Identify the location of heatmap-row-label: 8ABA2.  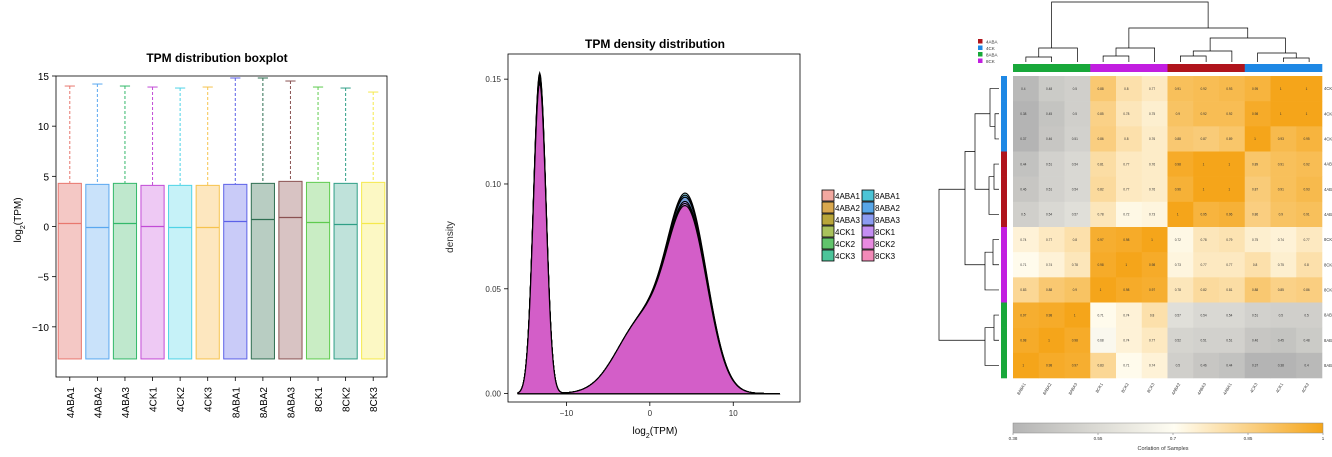
(1328, 340).